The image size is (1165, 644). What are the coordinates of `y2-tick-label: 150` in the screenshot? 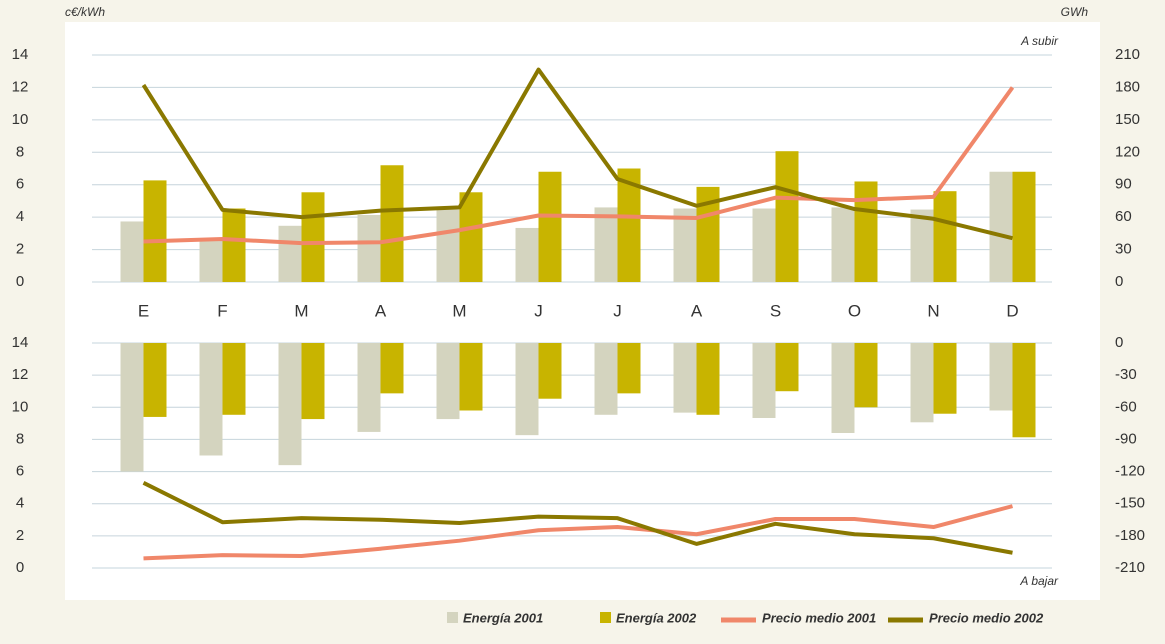 It's located at (1127, 119).